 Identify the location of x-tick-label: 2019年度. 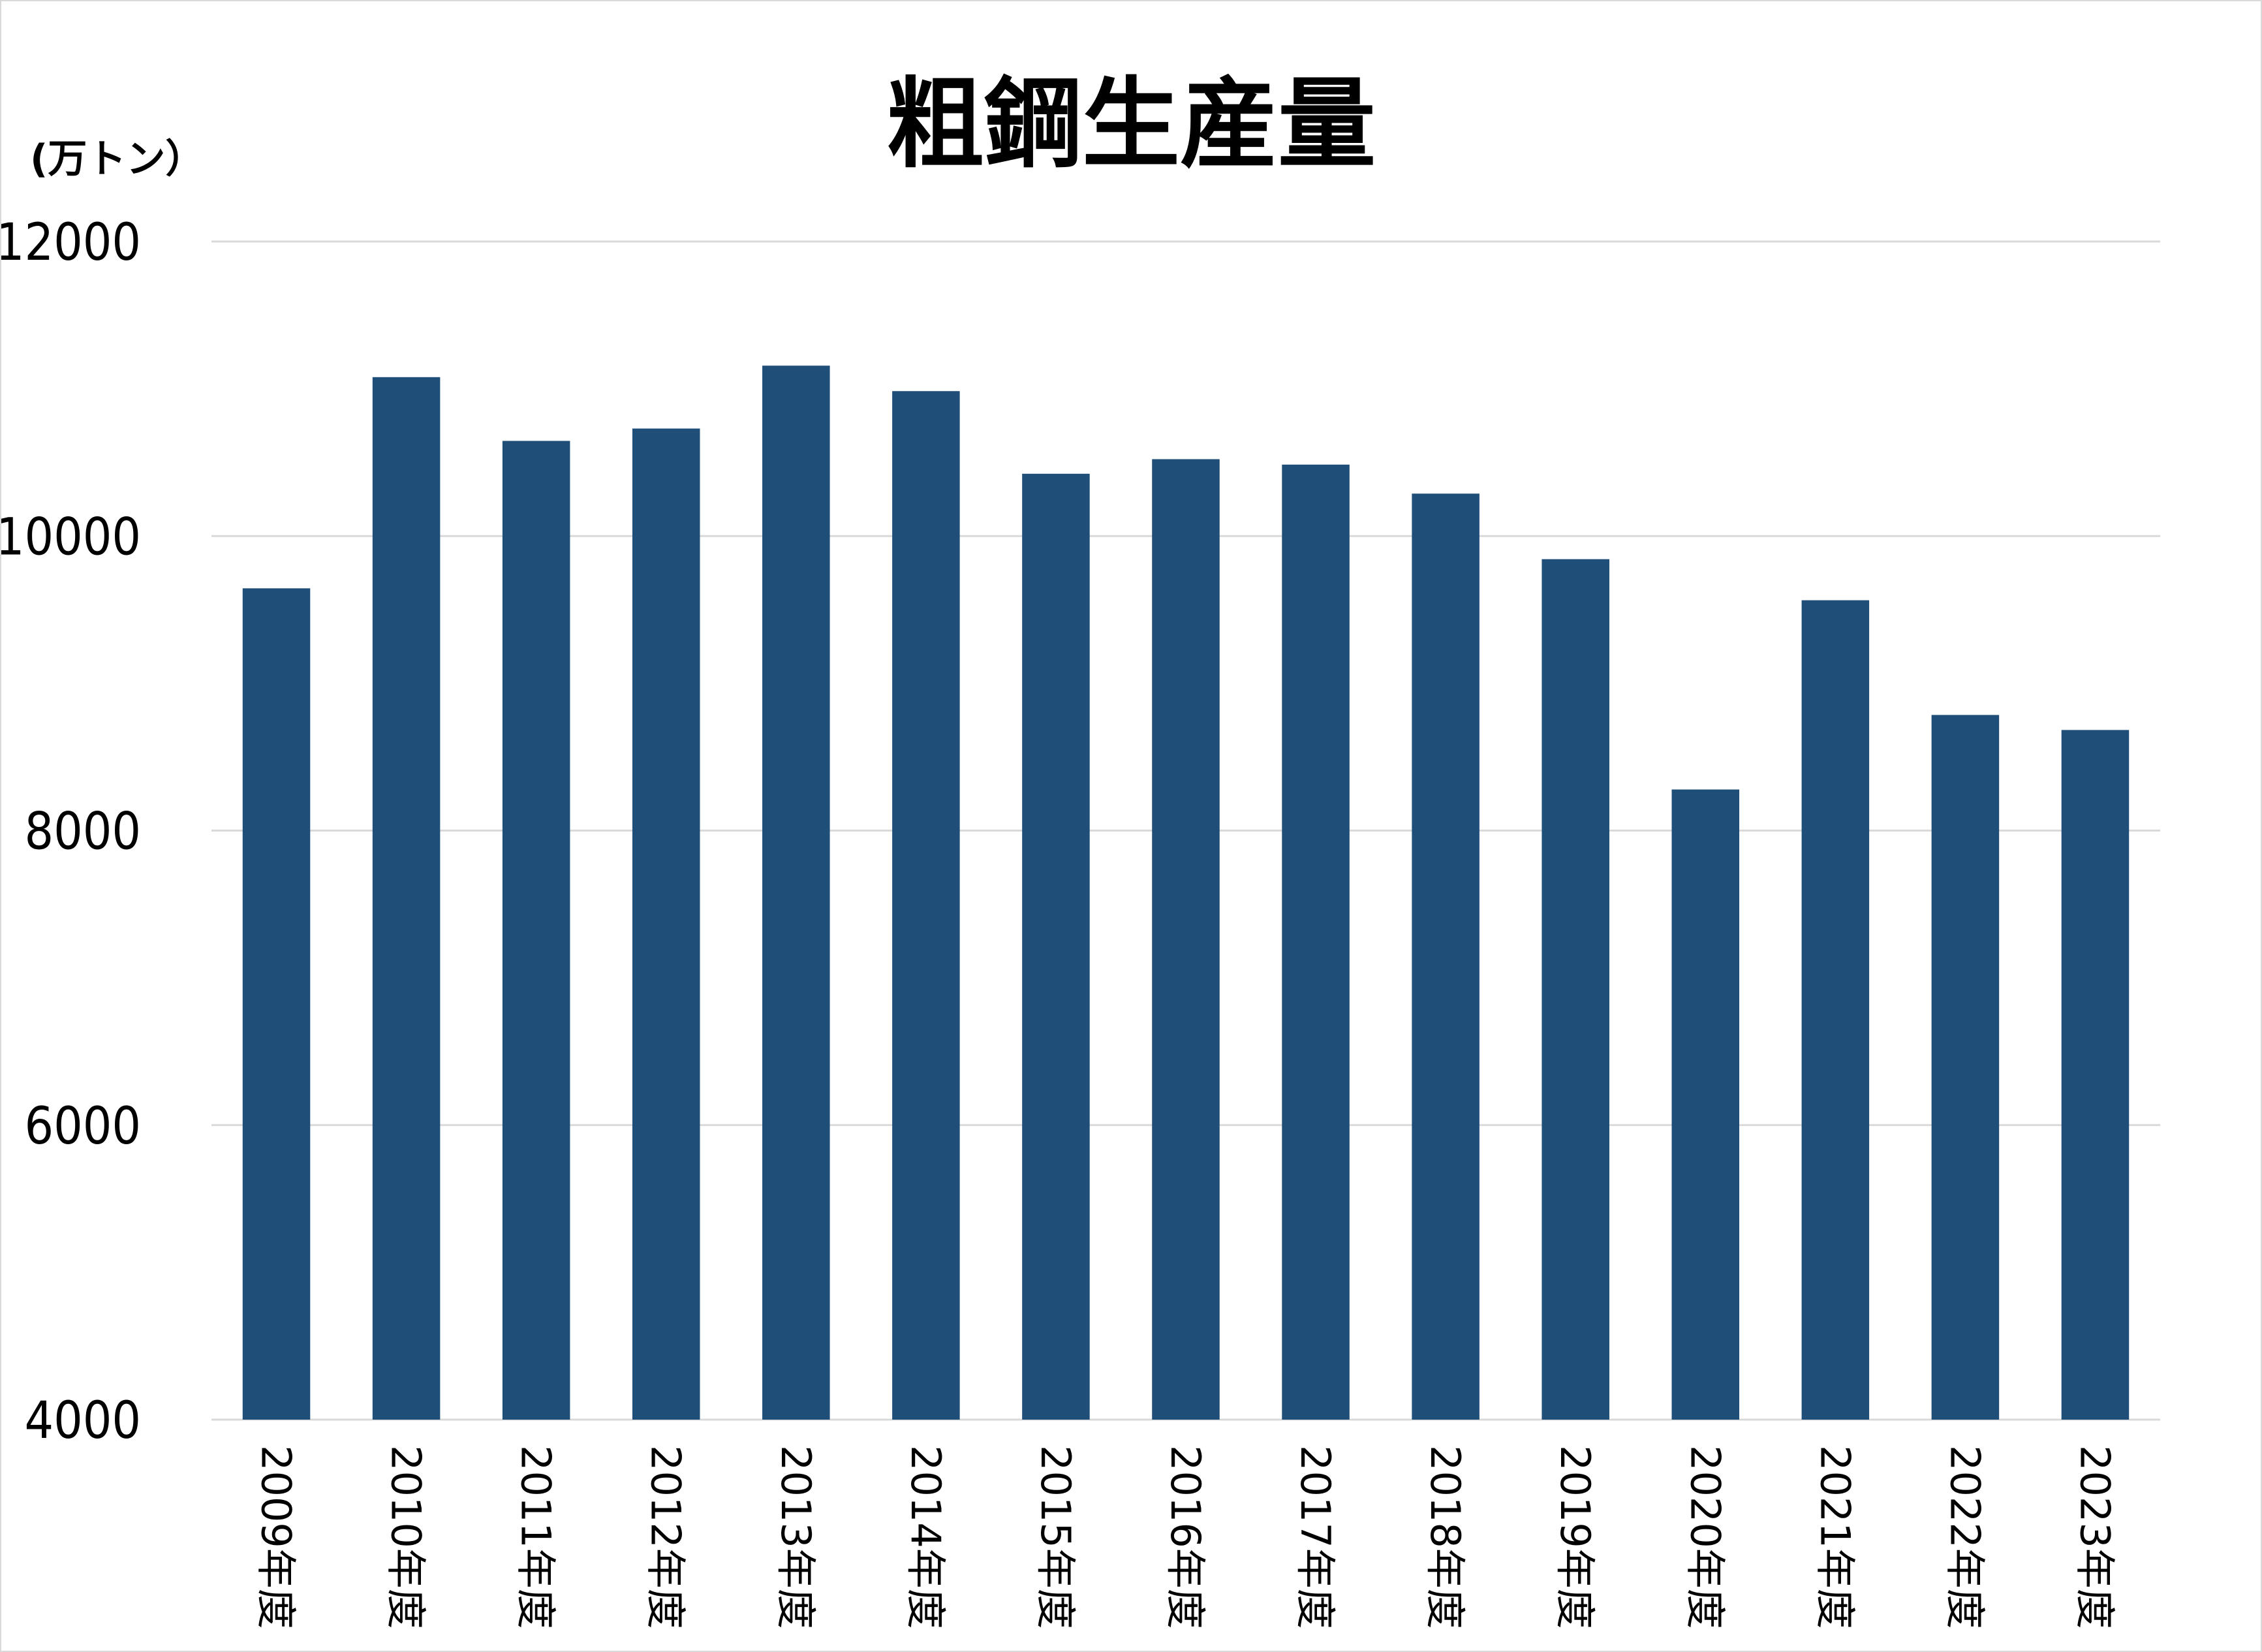
(1575, 1537).